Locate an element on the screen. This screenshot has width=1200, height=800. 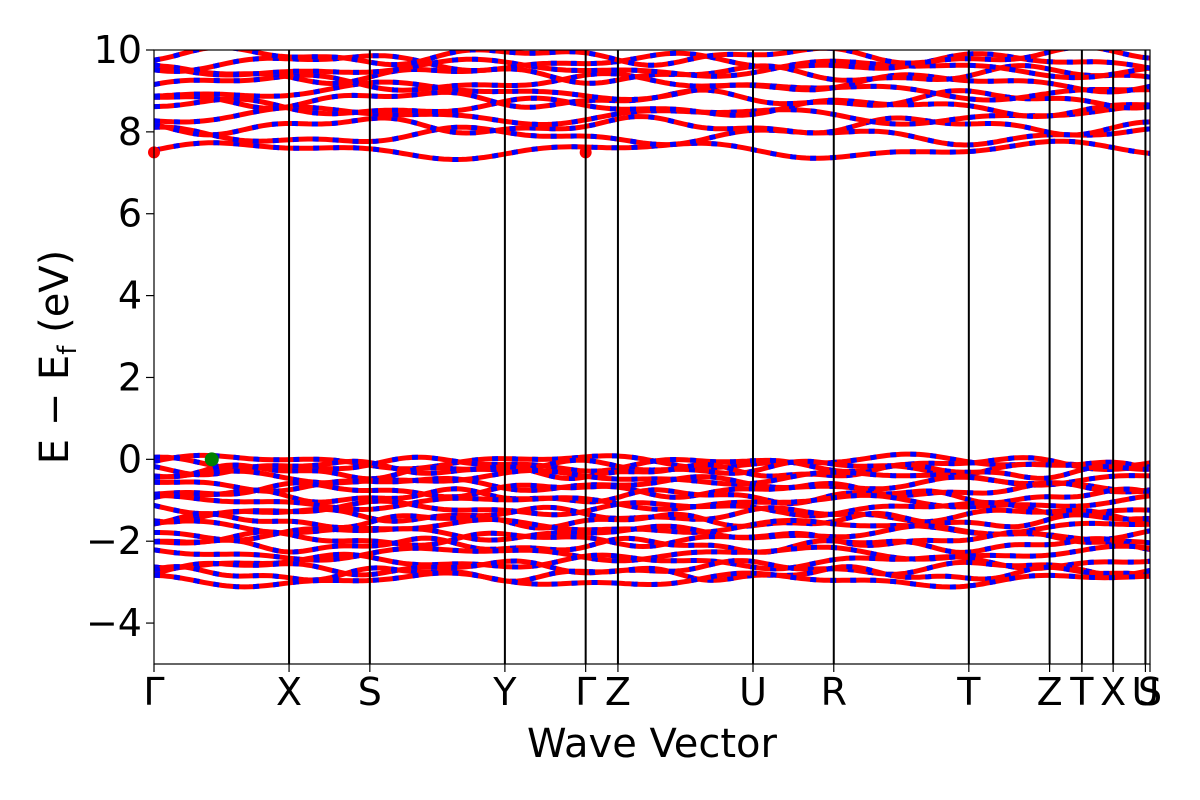
y-tick-label: −4 is located at coordinates (114, 623).